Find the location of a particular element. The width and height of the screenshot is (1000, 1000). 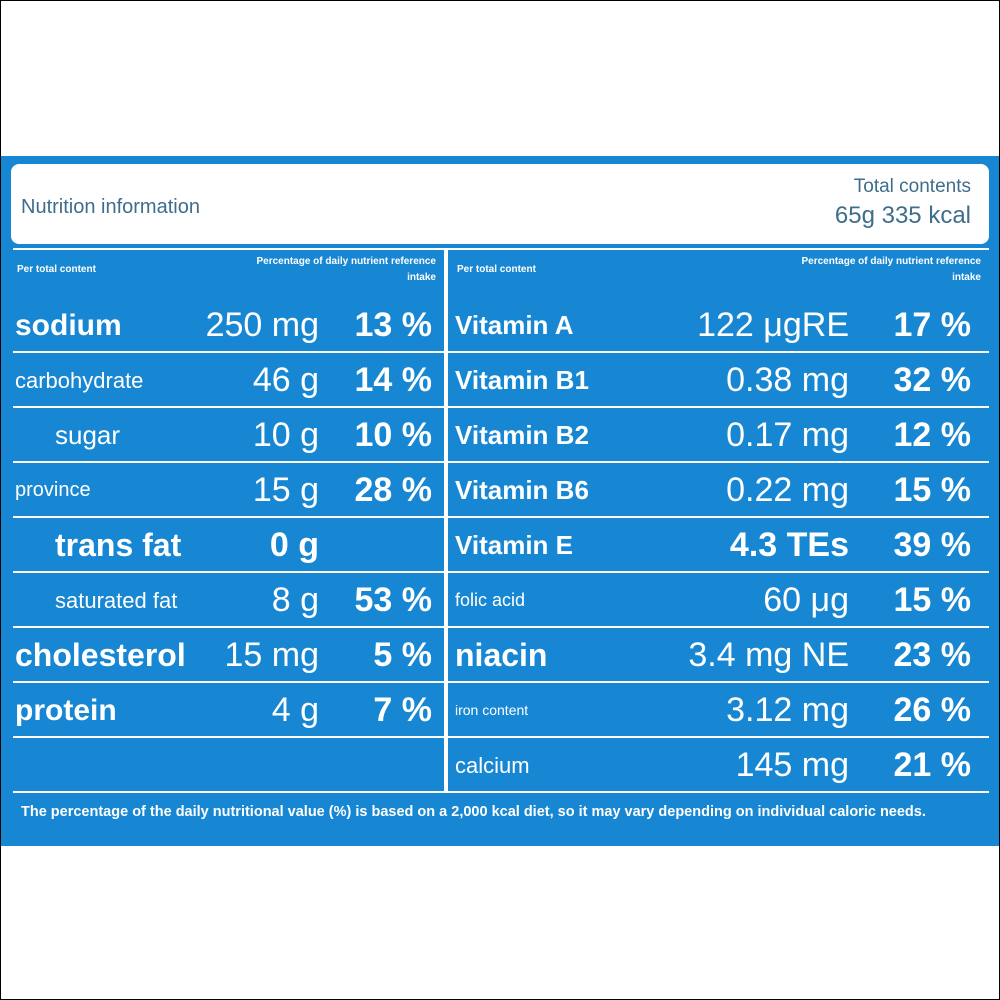

percent: 12 % is located at coordinates (932, 435).